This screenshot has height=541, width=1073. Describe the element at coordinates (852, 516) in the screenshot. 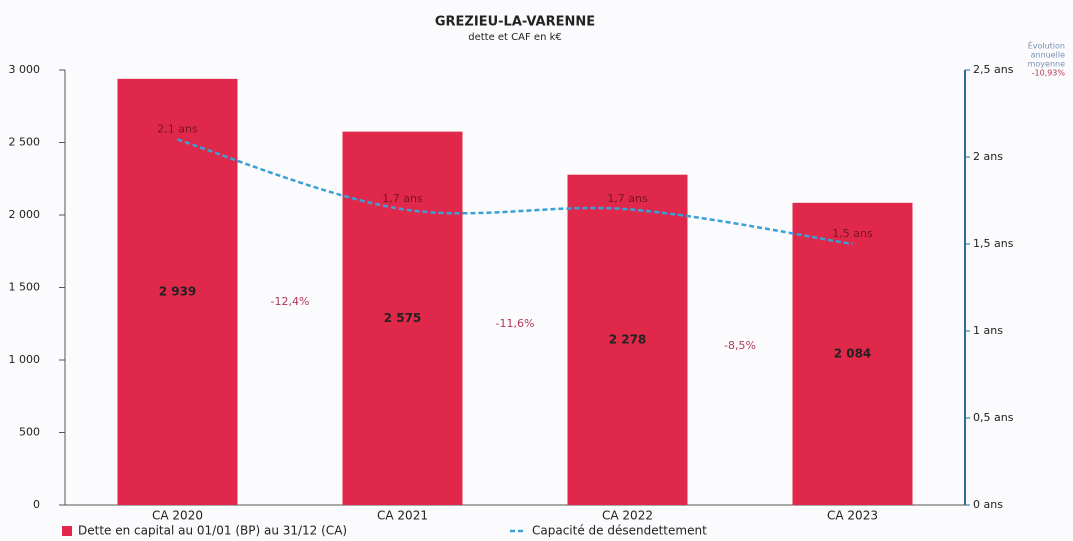

I see `x-tick-label: CA 2023` at that location.